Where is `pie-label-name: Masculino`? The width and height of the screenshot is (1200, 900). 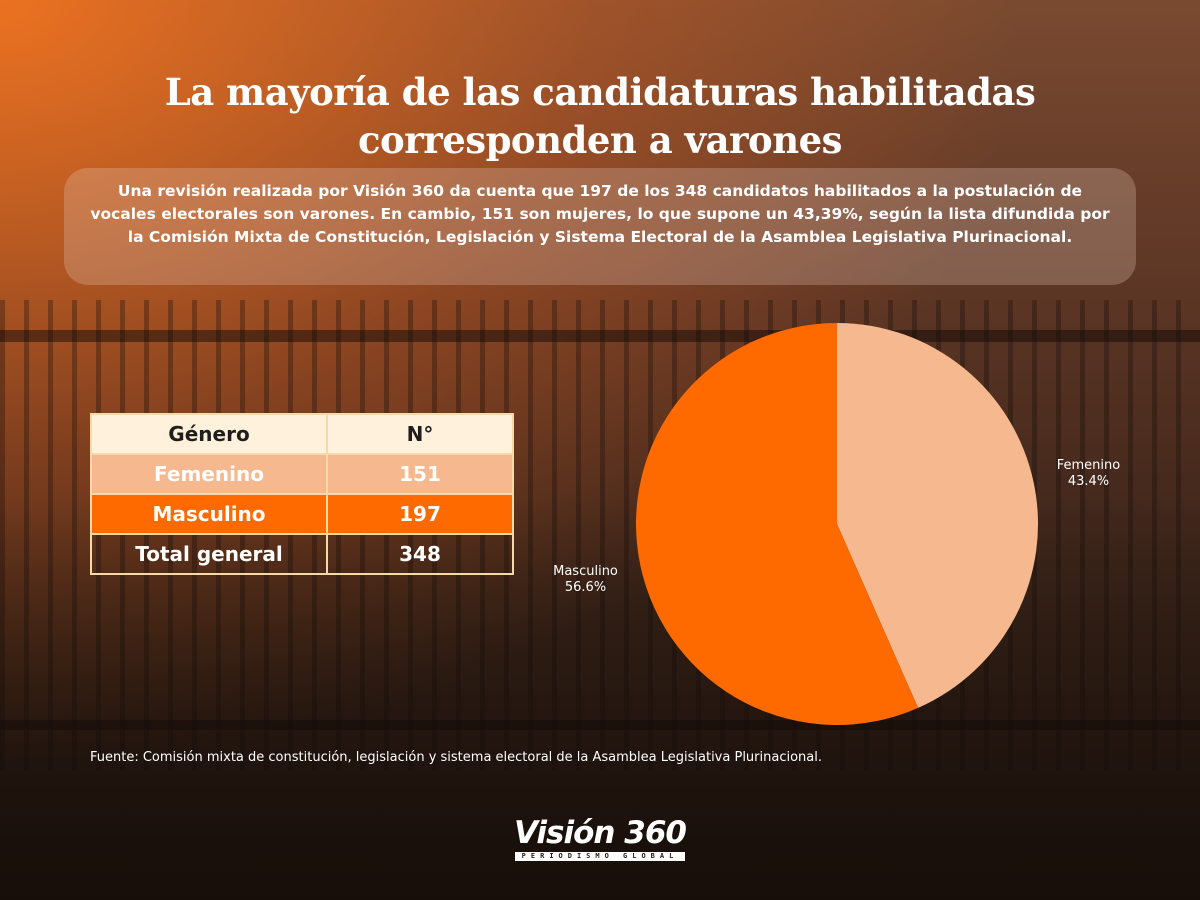
pie-label-name: Masculino is located at coordinates (585, 571).